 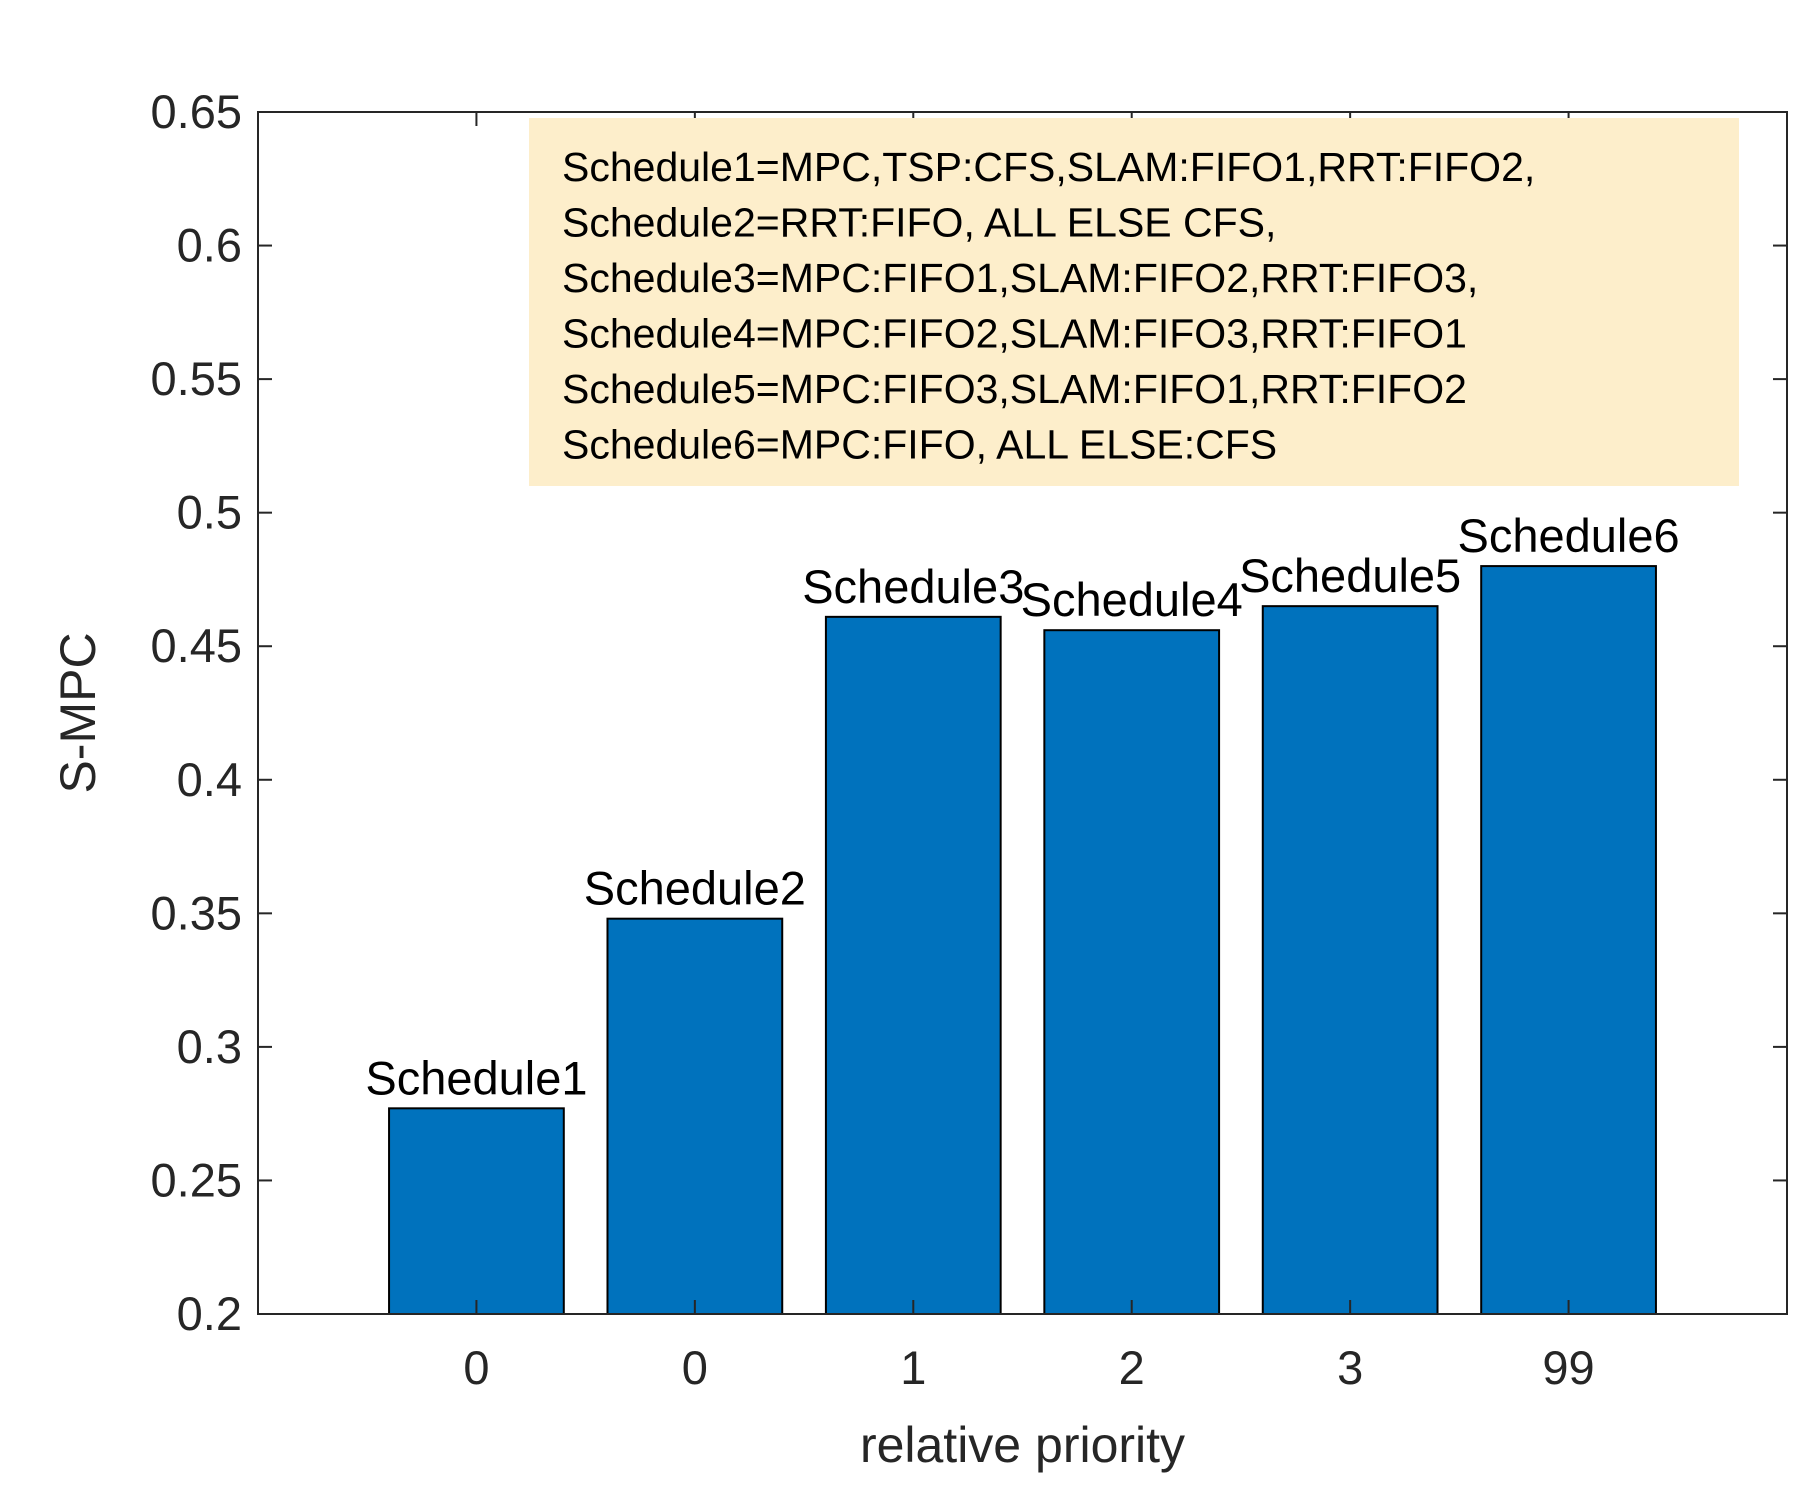 What do you see at coordinates (1350, 1367) in the screenshot?
I see `x-tick-label: 3` at bounding box center [1350, 1367].